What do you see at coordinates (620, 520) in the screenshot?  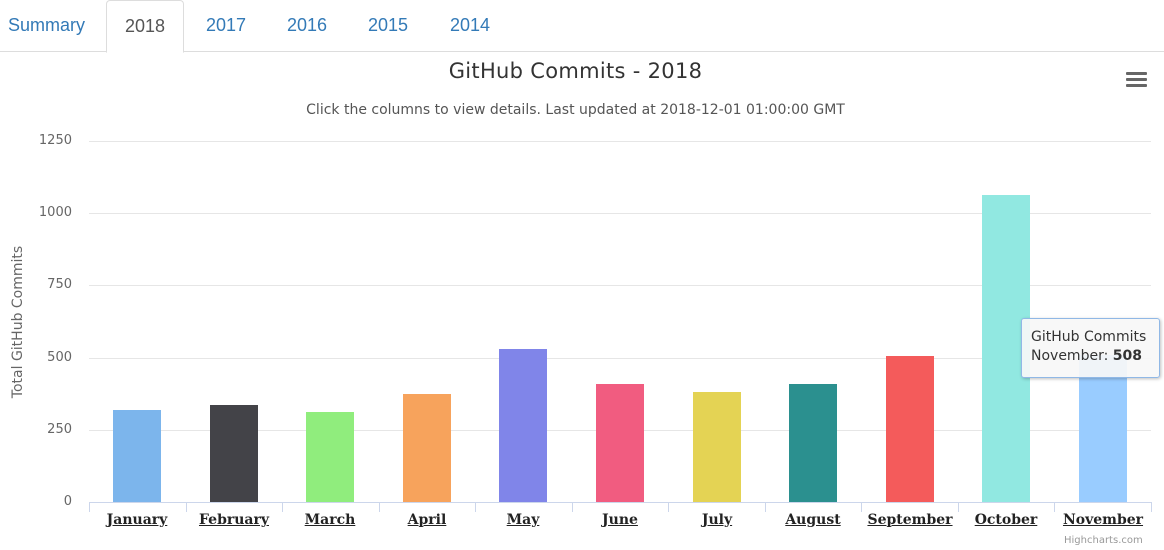 I see `x-tick-label-june: June` at bounding box center [620, 520].